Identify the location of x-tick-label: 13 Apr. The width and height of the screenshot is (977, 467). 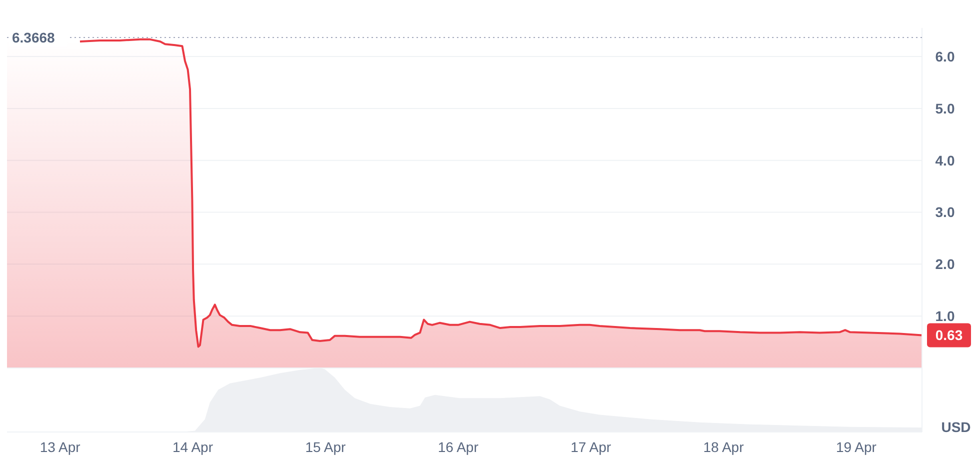
(60, 447).